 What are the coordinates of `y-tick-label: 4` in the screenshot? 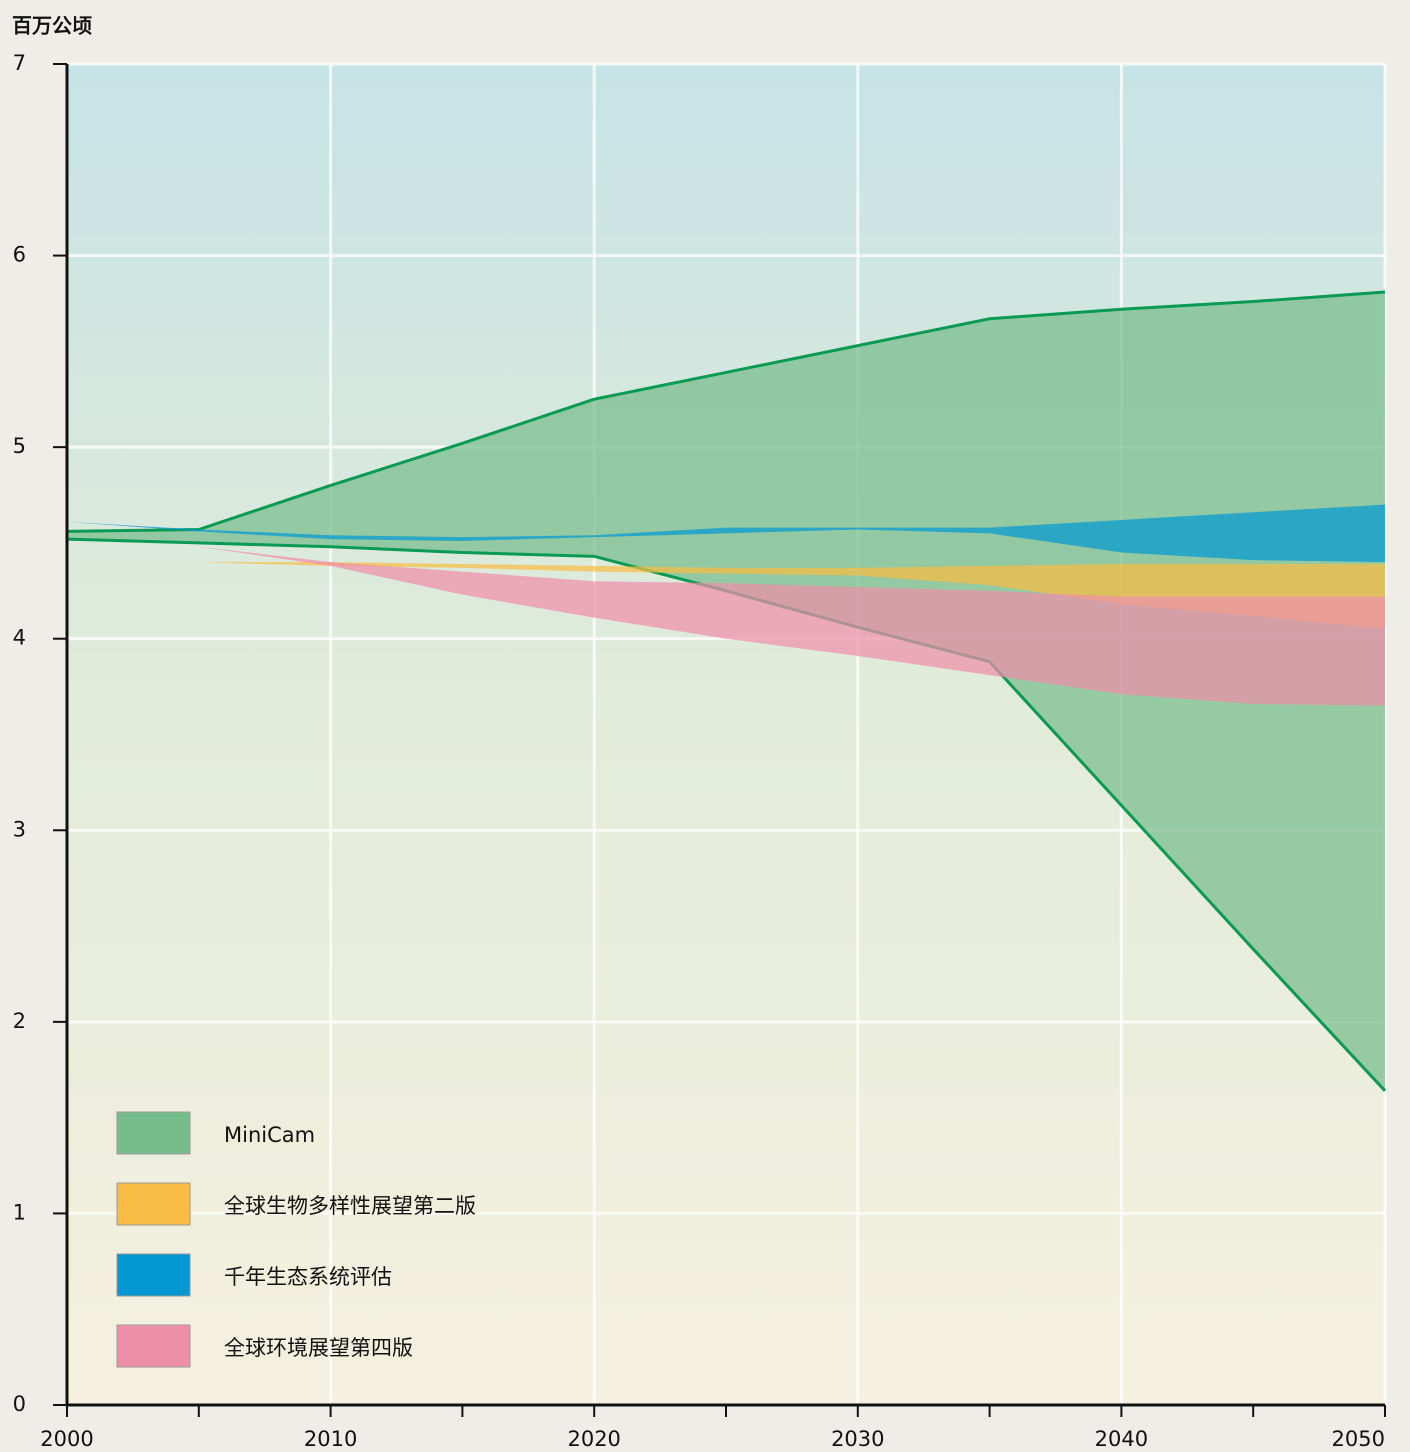 It's located at (19, 638).